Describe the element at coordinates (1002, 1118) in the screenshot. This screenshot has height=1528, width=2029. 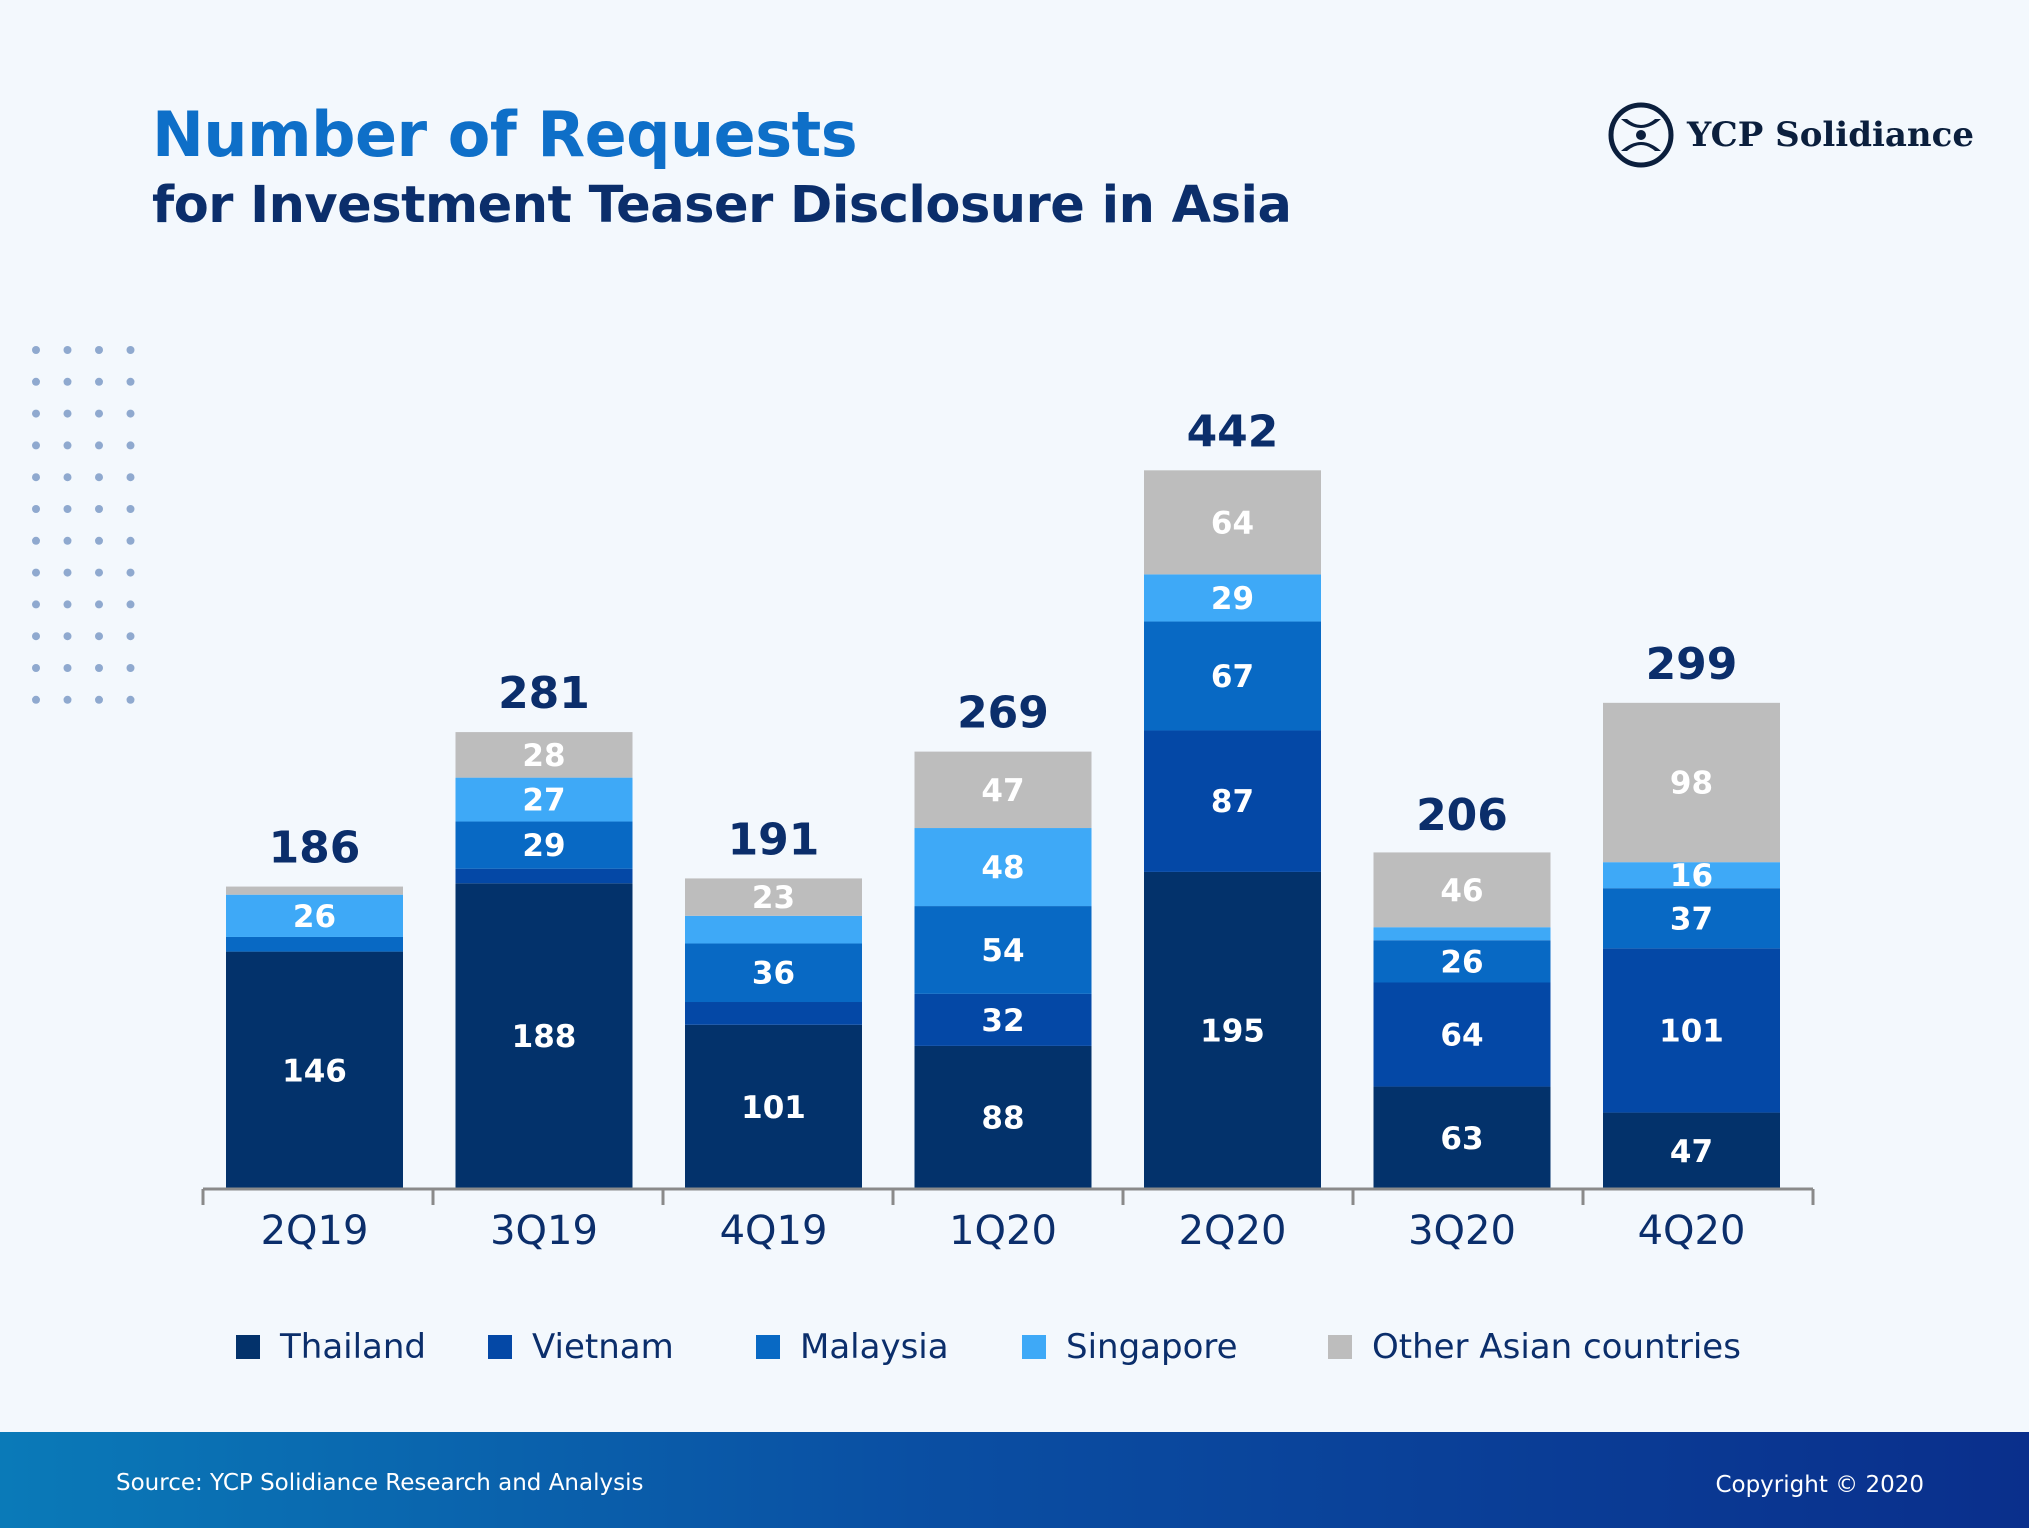
I see `segment-value-label: 88` at that location.